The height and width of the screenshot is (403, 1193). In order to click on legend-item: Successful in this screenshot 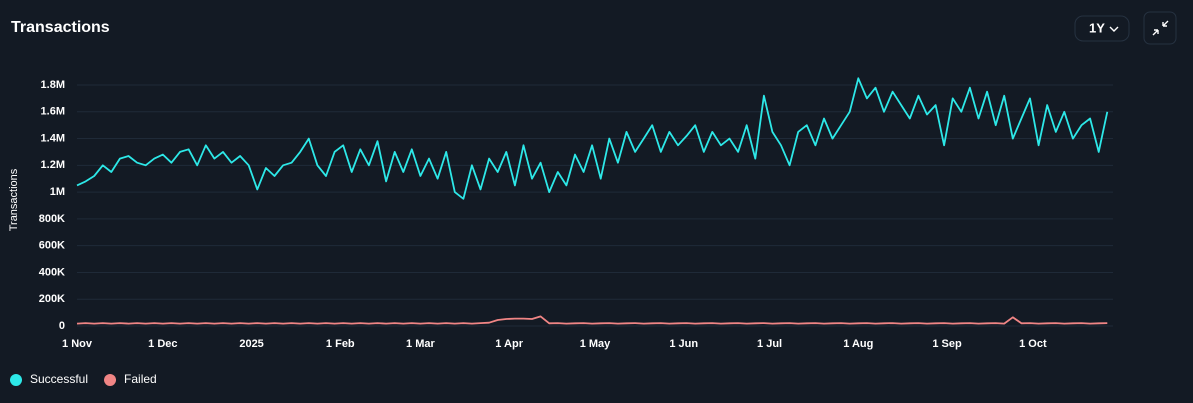, I will do `click(49, 379)`.